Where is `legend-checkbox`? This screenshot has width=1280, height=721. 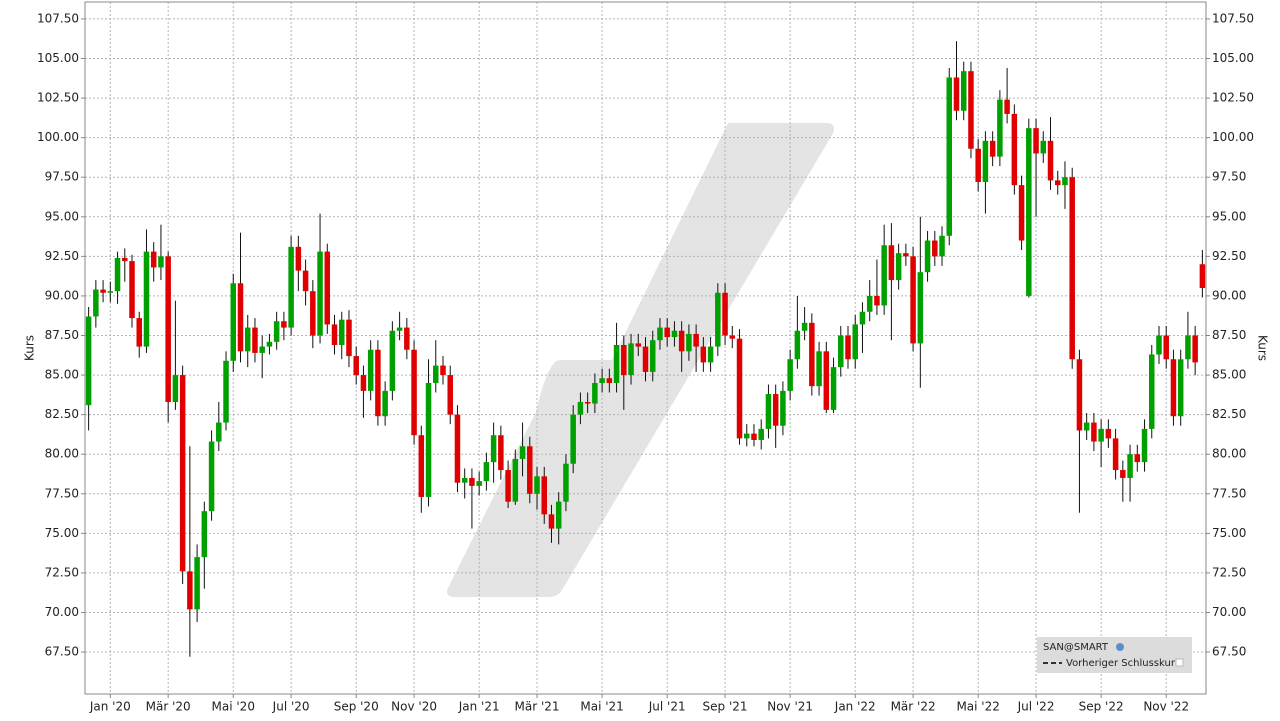
legend-checkbox is located at coordinates (1179, 662).